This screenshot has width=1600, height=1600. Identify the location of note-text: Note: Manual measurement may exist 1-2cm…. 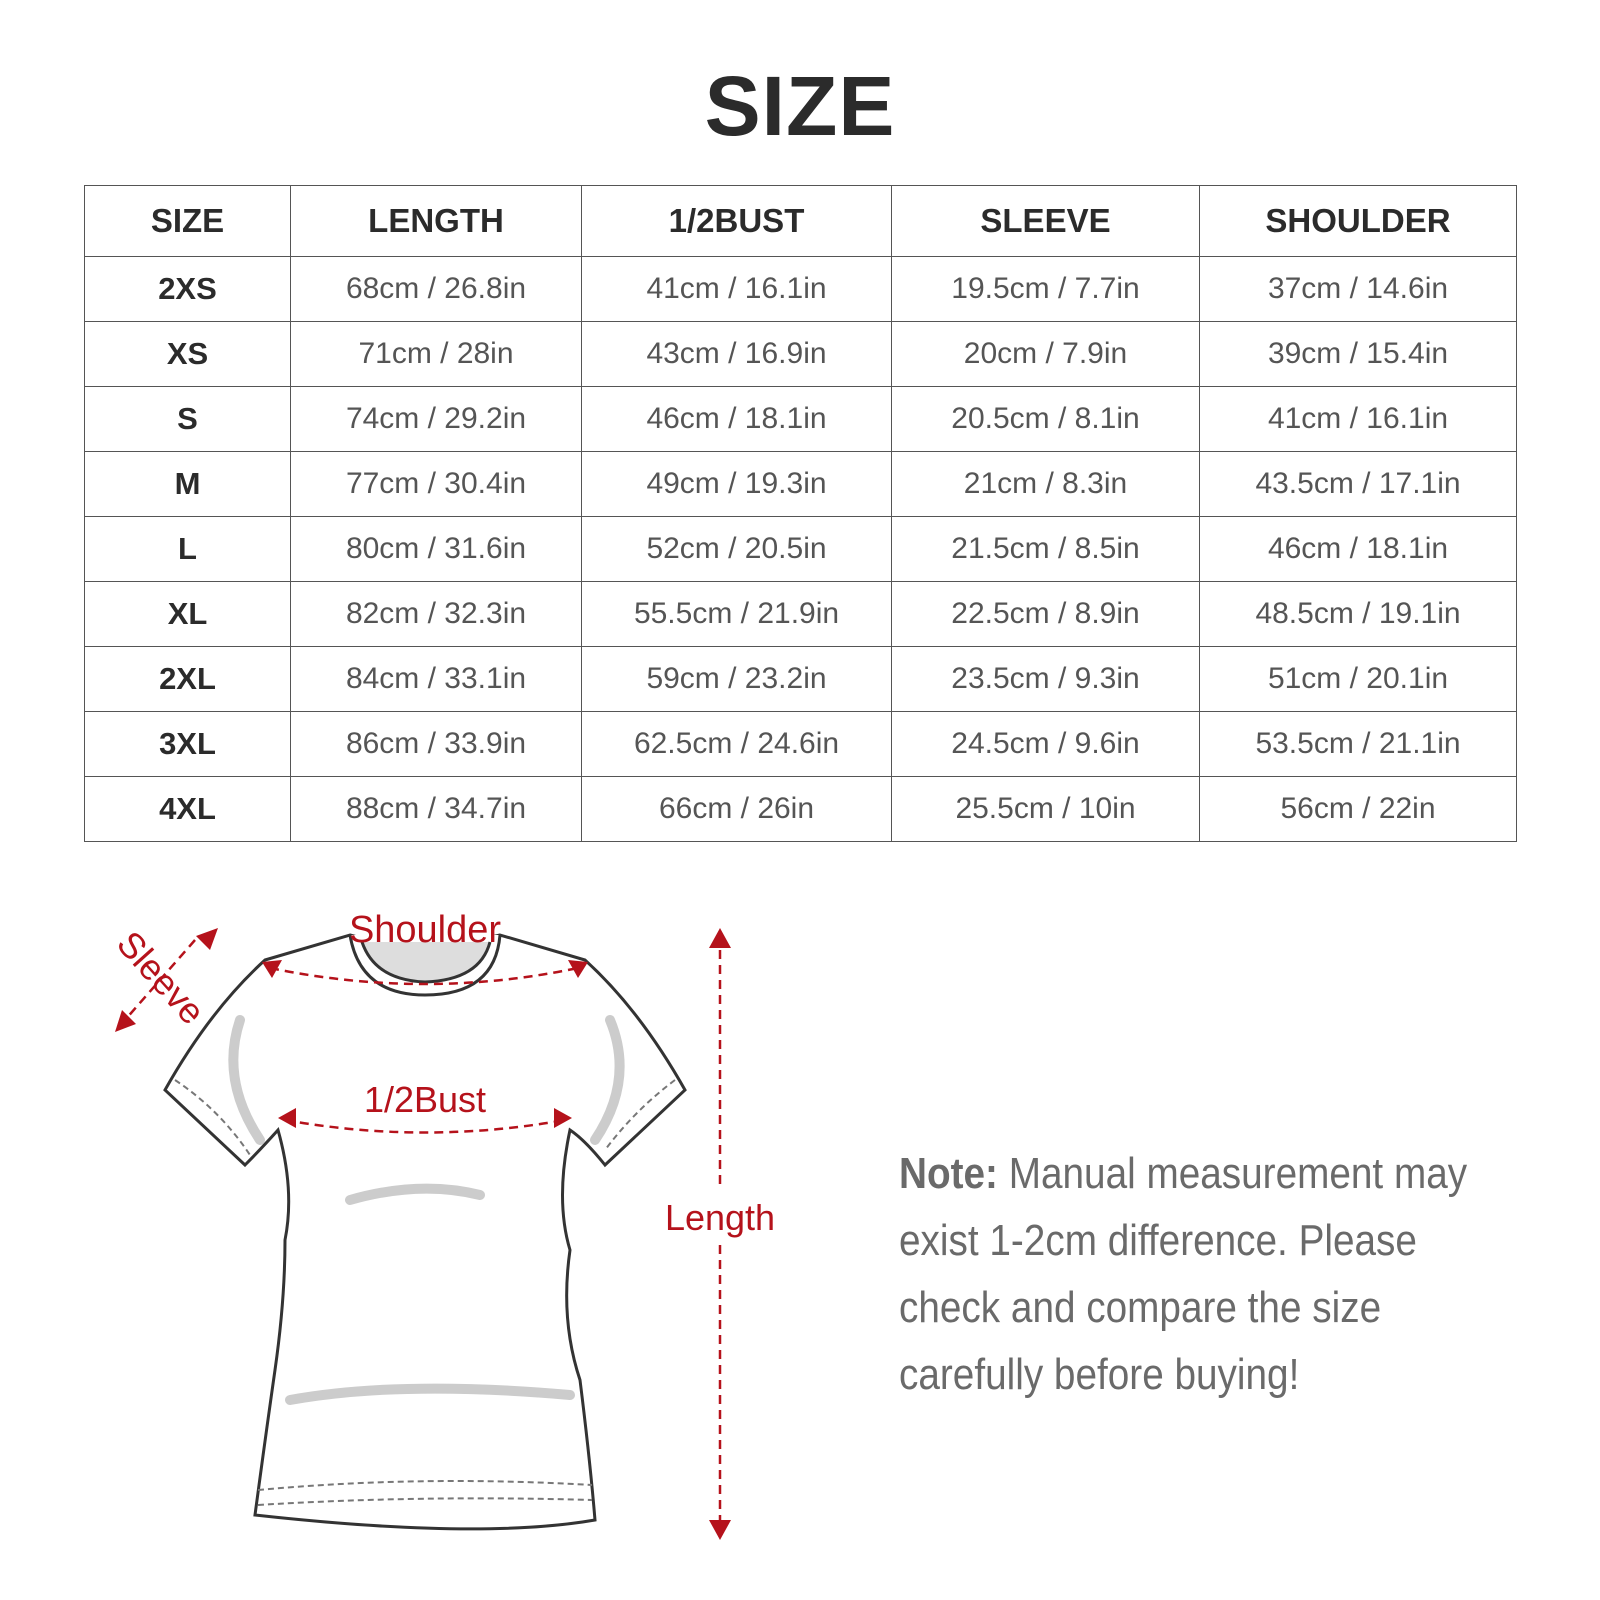
(1207, 1274).